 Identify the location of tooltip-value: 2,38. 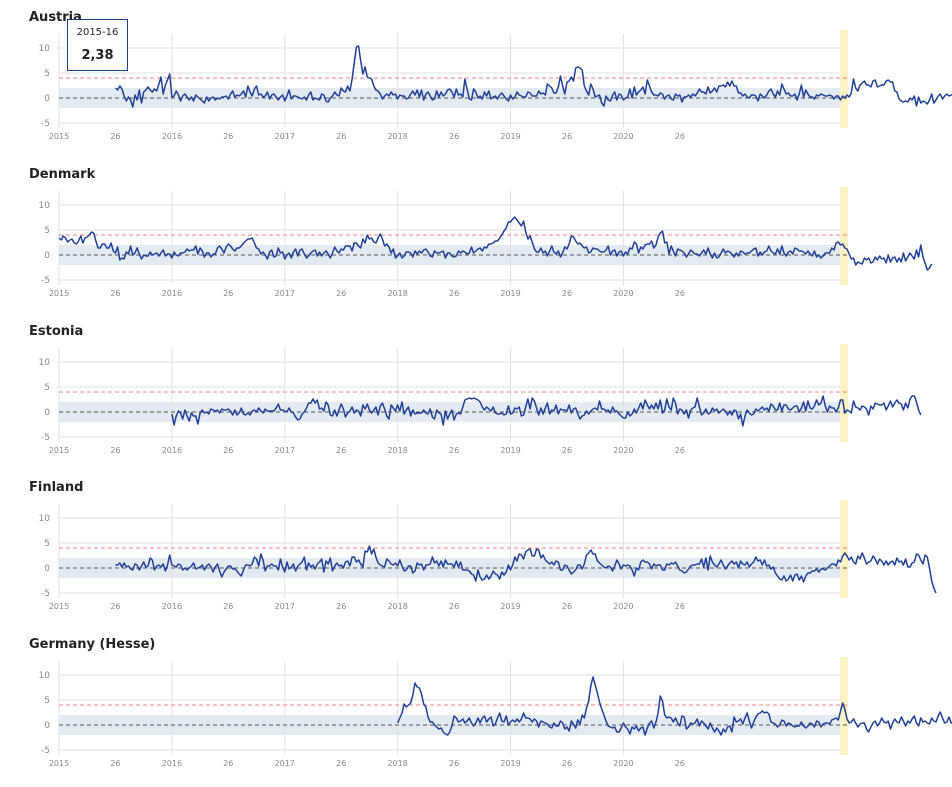
(97, 55).